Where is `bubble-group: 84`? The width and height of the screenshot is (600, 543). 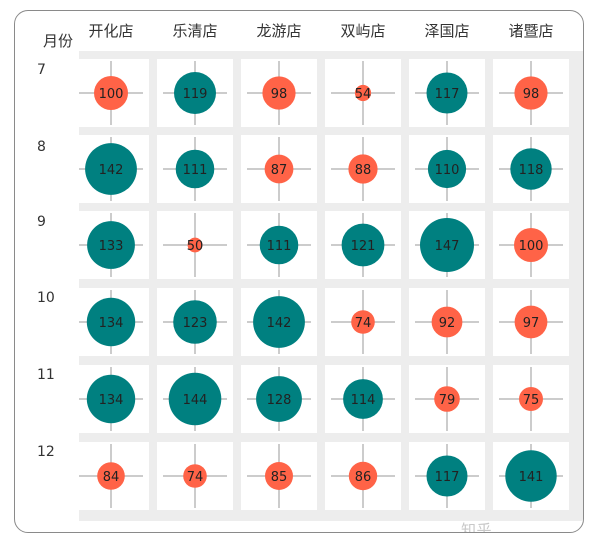 bubble-group: 84 is located at coordinates (111, 476).